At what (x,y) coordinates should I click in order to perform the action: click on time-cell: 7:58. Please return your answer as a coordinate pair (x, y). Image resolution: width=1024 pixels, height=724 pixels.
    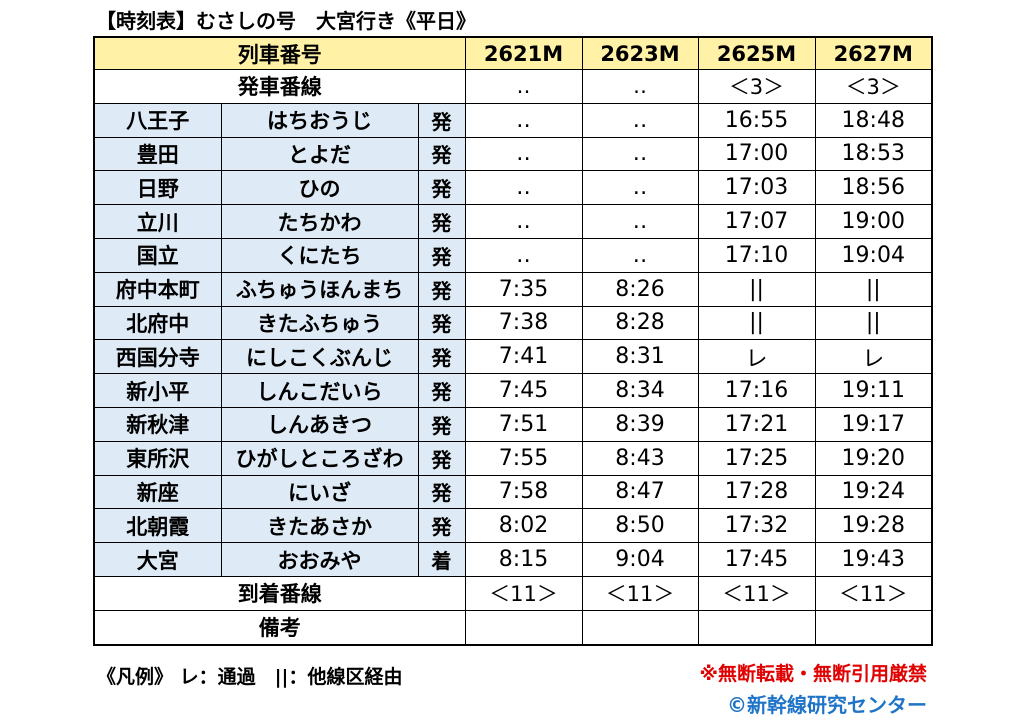
    Looking at the image, I should click on (523, 492).